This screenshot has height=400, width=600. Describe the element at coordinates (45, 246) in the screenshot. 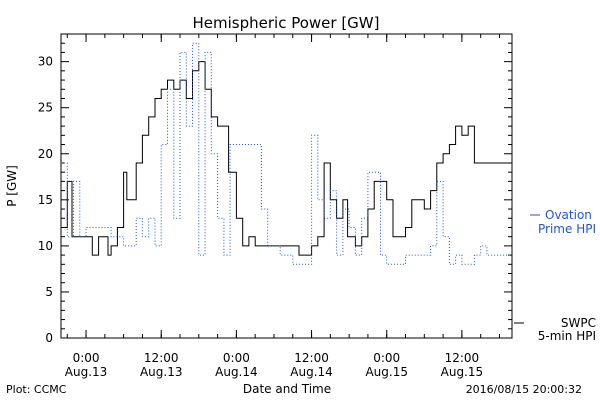

I see `y-tick-label: 10` at that location.